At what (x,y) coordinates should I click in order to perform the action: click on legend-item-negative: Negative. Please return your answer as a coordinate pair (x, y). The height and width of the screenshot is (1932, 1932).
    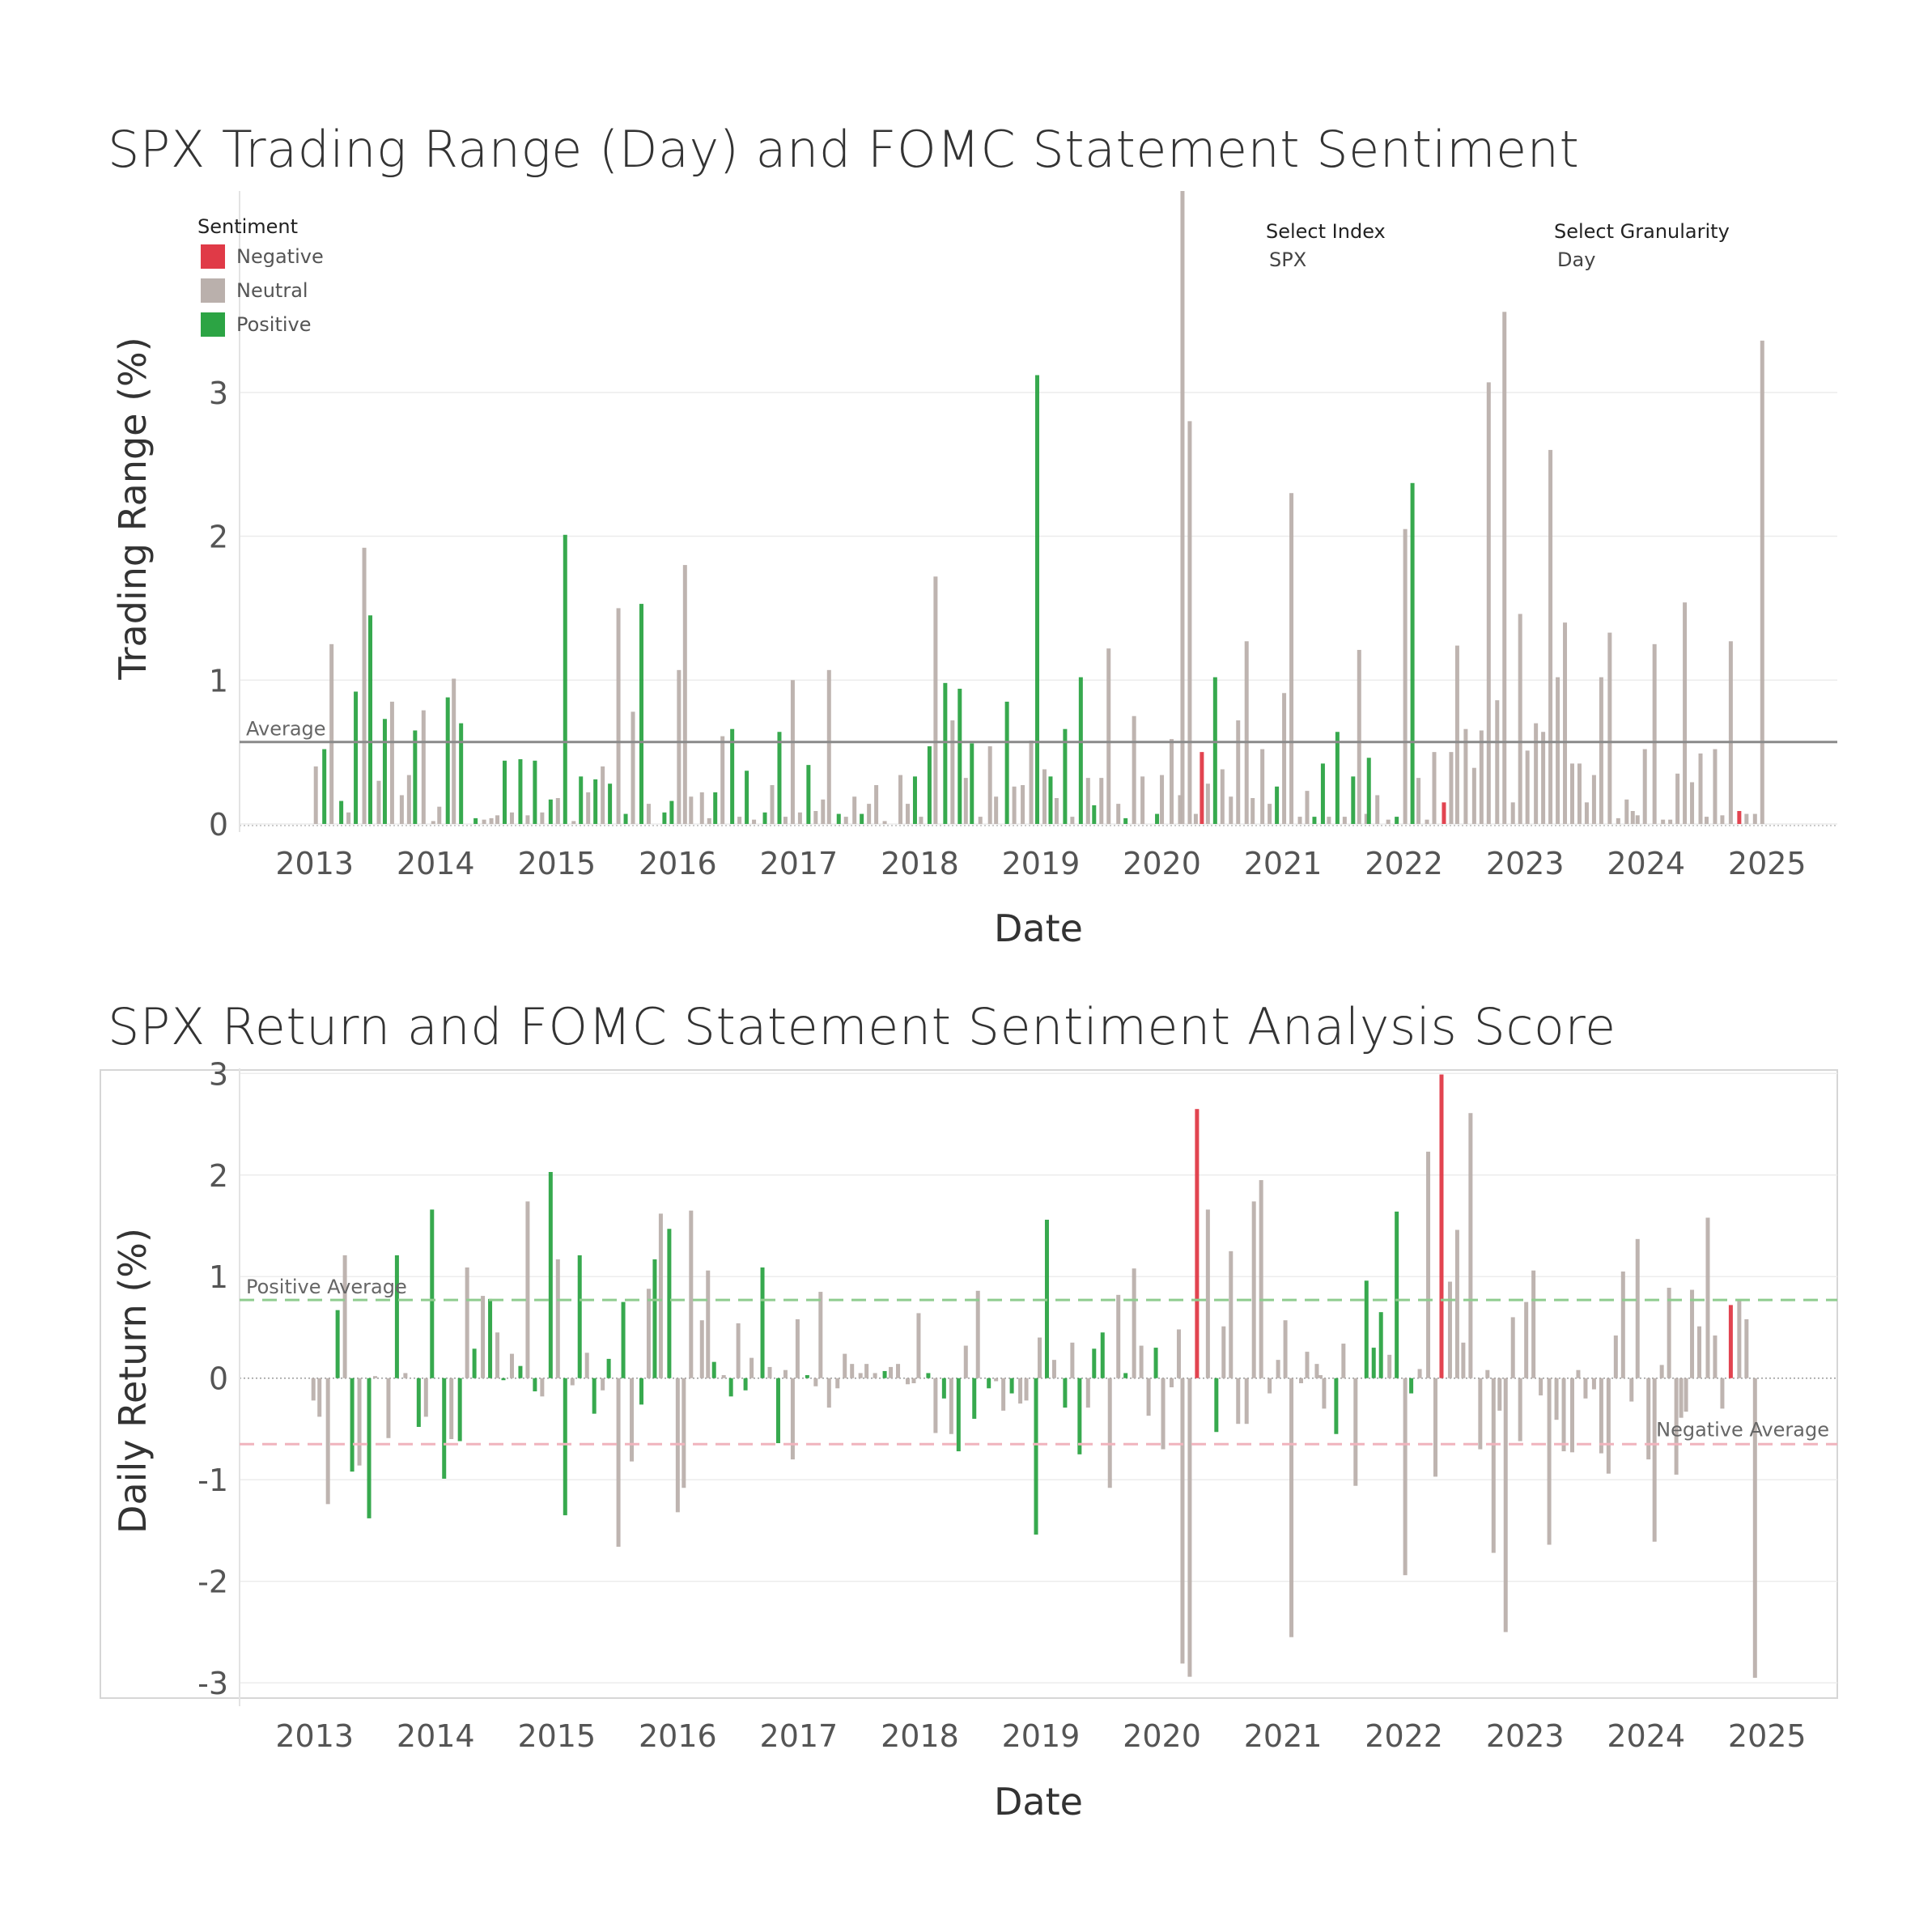
    Looking at the image, I should click on (262, 256).